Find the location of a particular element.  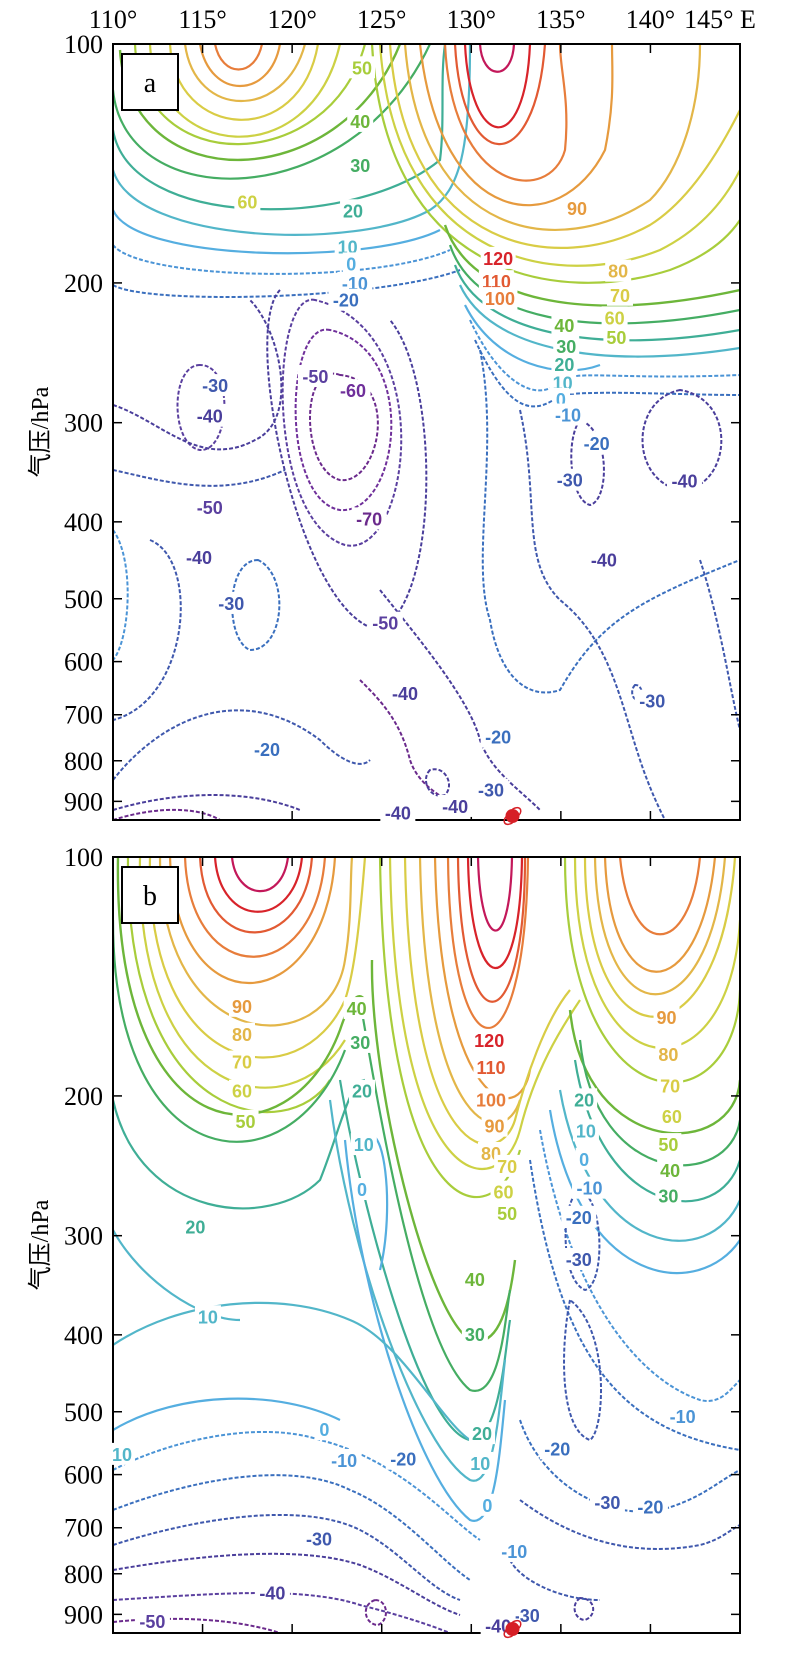

panel-b-y-axis-label: 气压/hPa is located at coordinates (40, 1244).